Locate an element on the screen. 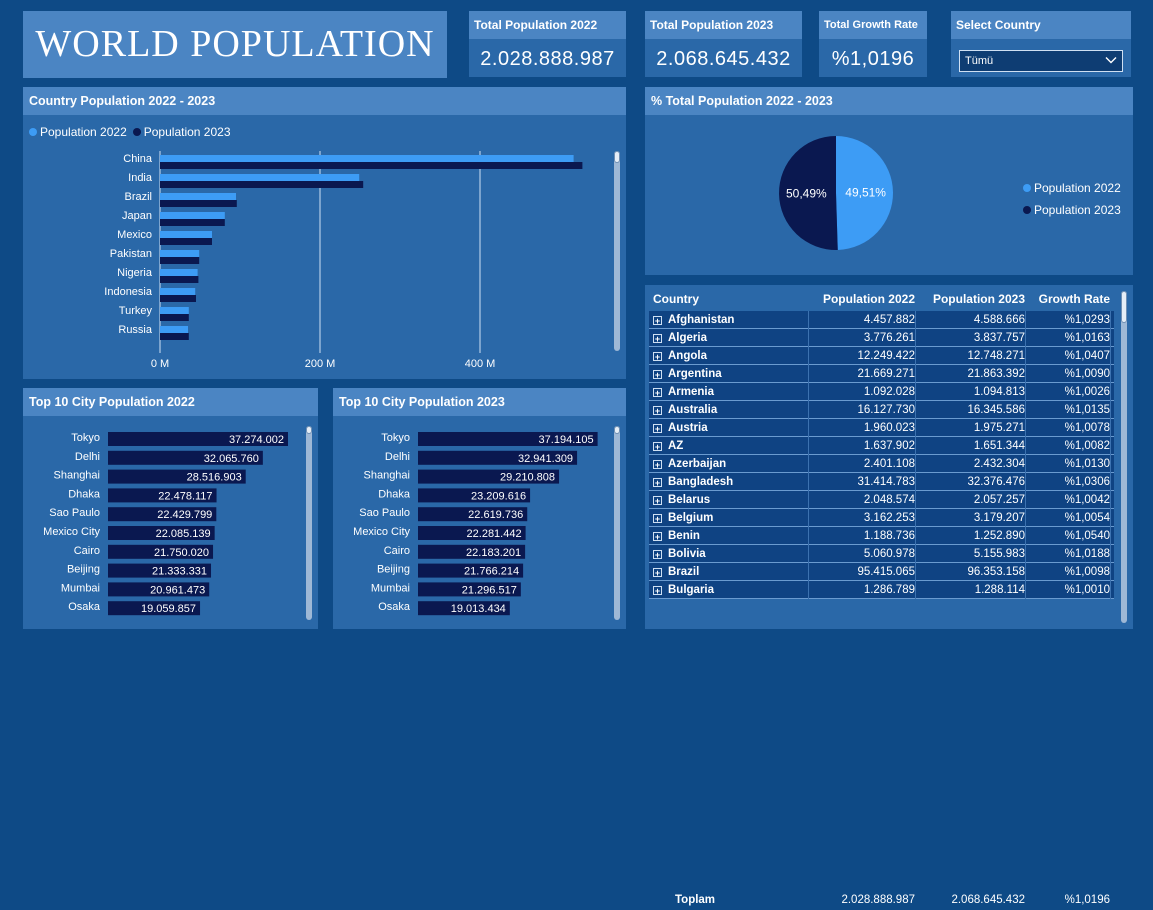 This screenshot has height=910, width=1153. table-row: + Bangladesh 31.414.783 32.376.476 %1,0306 is located at coordinates (881, 482).